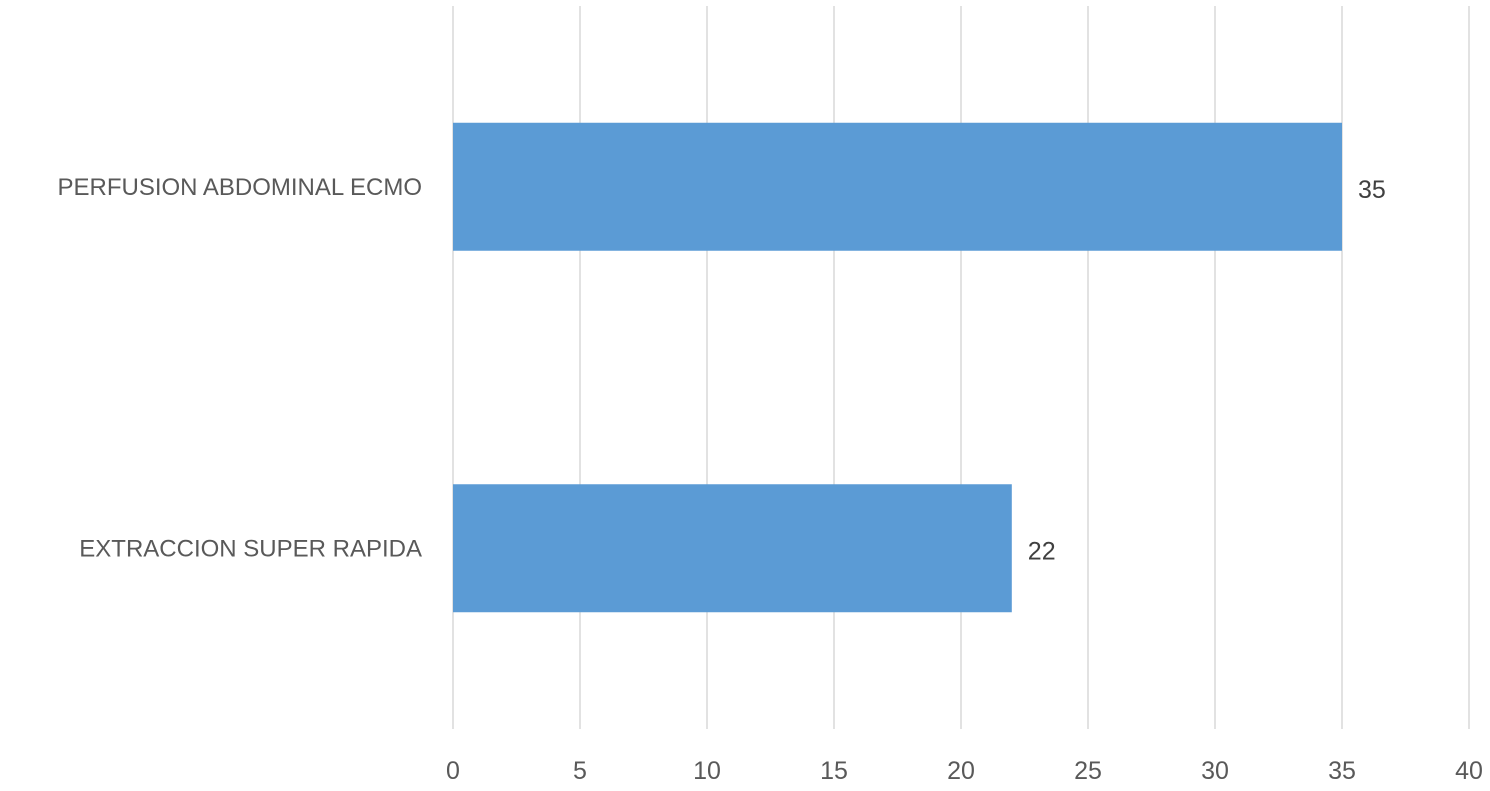 This screenshot has height=791, width=1490. What do you see at coordinates (961, 771) in the screenshot?
I see `x-tick-label: 20` at bounding box center [961, 771].